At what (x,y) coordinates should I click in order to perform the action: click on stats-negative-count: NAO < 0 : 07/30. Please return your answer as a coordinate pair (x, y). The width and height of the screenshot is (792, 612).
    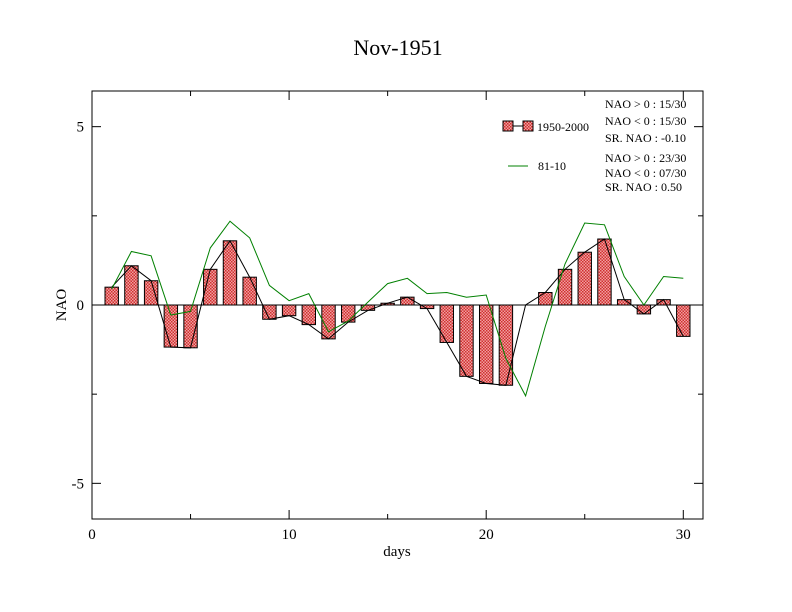
    Looking at the image, I should click on (645, 173).